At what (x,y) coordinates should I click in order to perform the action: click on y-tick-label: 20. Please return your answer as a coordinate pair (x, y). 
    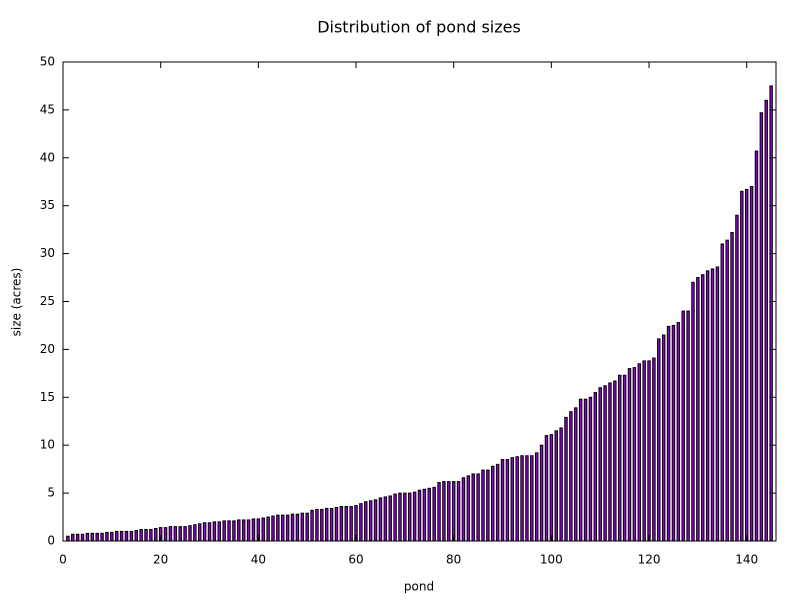
    Looking at the image, I should click on (47, 349).